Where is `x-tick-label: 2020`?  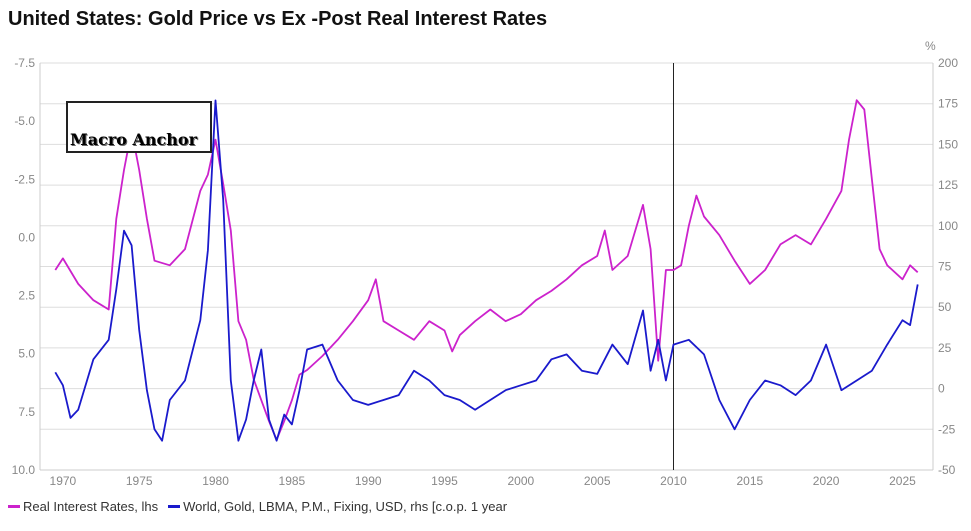 x-tick-label: 2020 is located at coordinates (826, 481).